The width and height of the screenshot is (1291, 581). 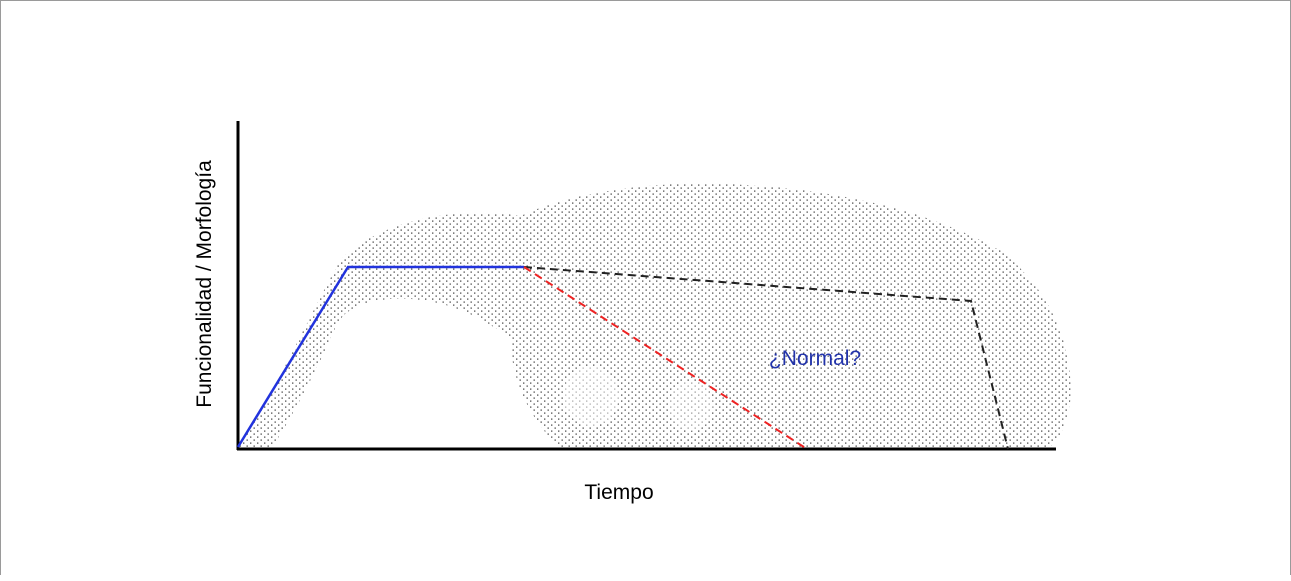 What do you see at coordinates (665, 358) in the screenshot?
I see `pathological-decline-line` at bounding box center [665, 358].